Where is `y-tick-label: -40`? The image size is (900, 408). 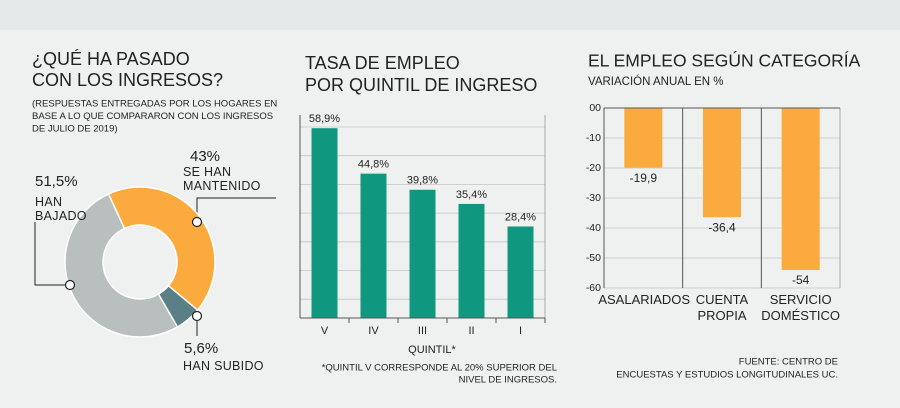 y-tick-label: -40 is located at coordinates (593, 228).